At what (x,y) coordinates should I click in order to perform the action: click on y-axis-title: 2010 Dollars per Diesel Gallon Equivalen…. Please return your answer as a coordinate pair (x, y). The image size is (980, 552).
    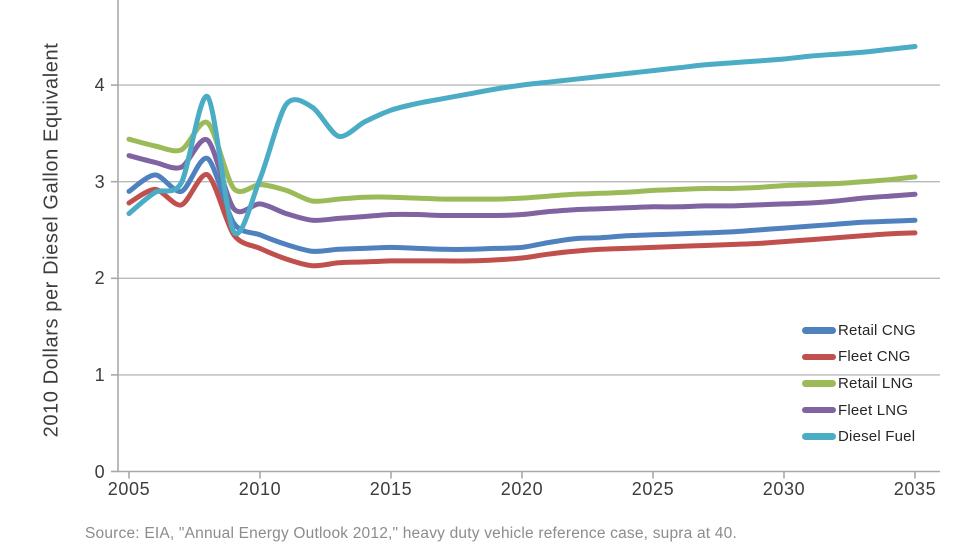
    Looking at the image, I should click on (51, 240).